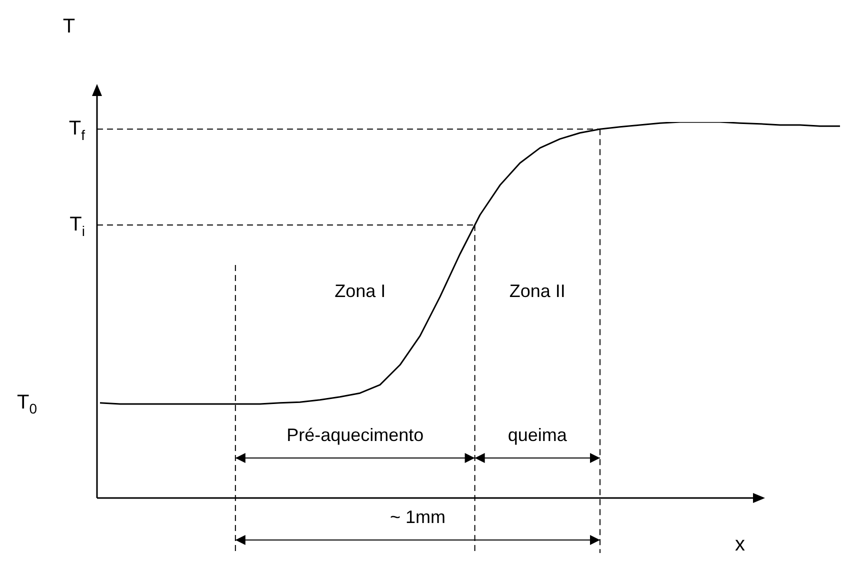 The width and height of the screenshot is (855, 578). What do you see at coordinates (537, 290) in the screenshot?
I see `annotation: Zona II` at bounding box center [537, 290].